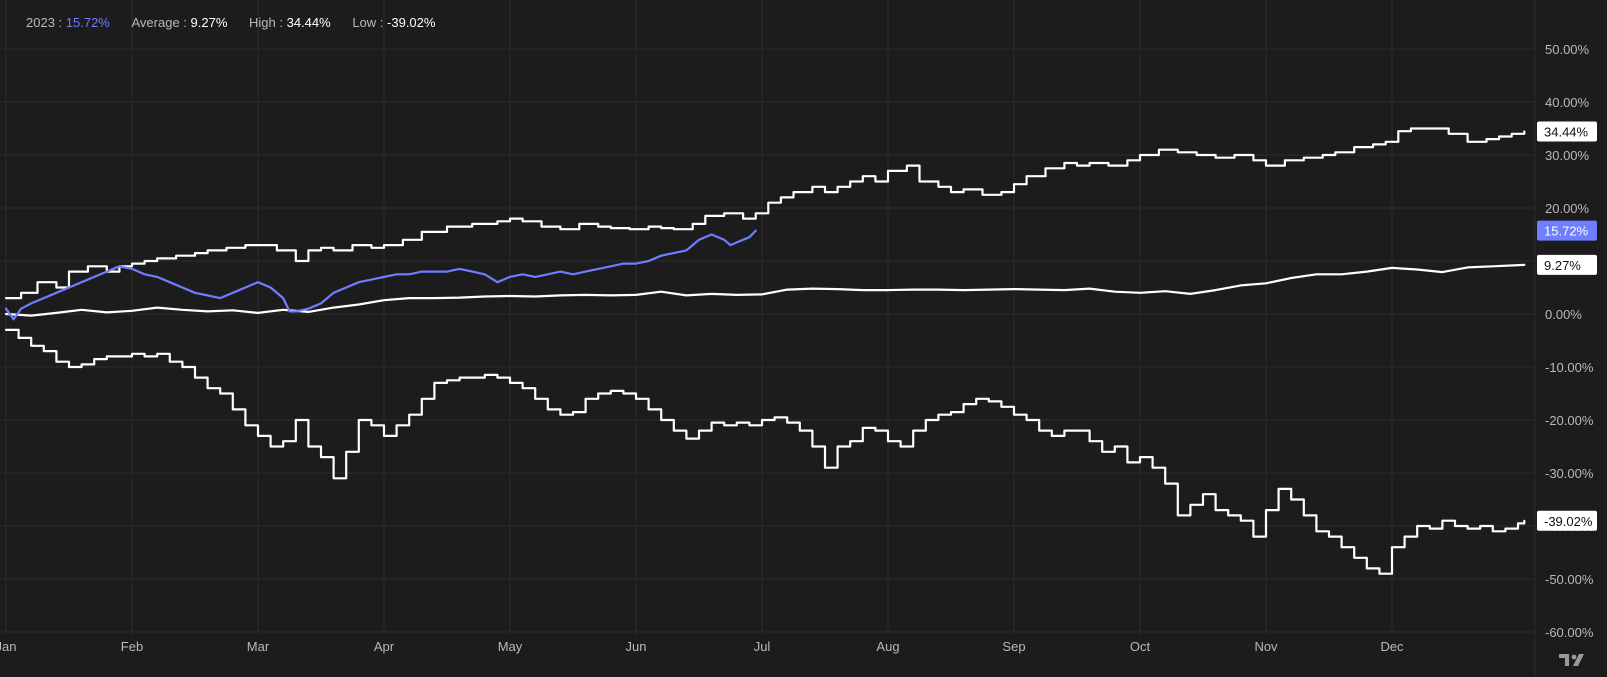  What do you see at coordinates (762, 646) in the screenshot?
I see `x-tick-label: Jul` at bounding box center [762, 646].